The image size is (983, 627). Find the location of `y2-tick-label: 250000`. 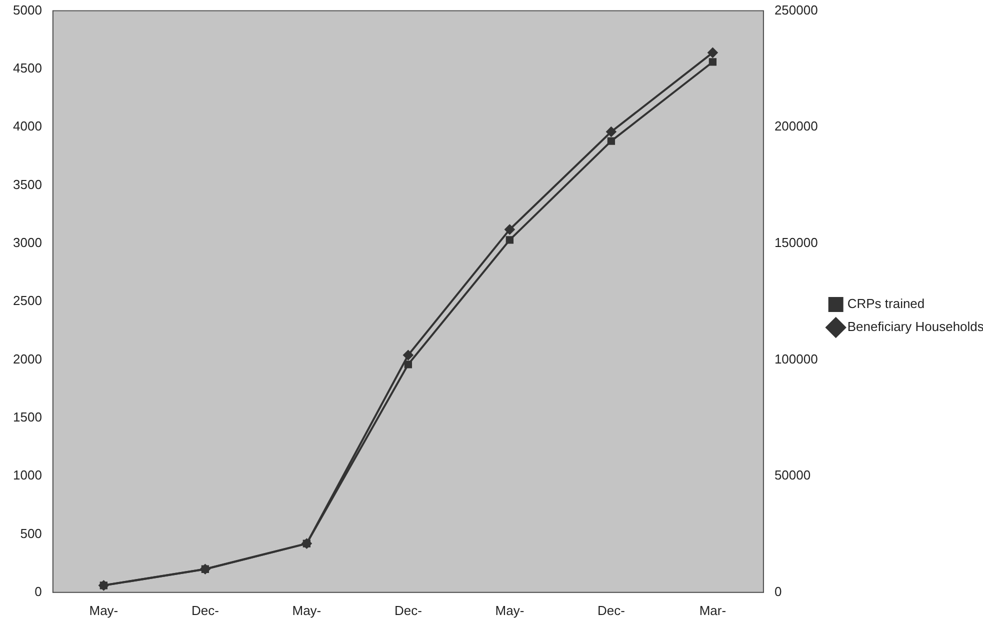

y2-tick-label: 250000 is located at coordinates (796, 10).